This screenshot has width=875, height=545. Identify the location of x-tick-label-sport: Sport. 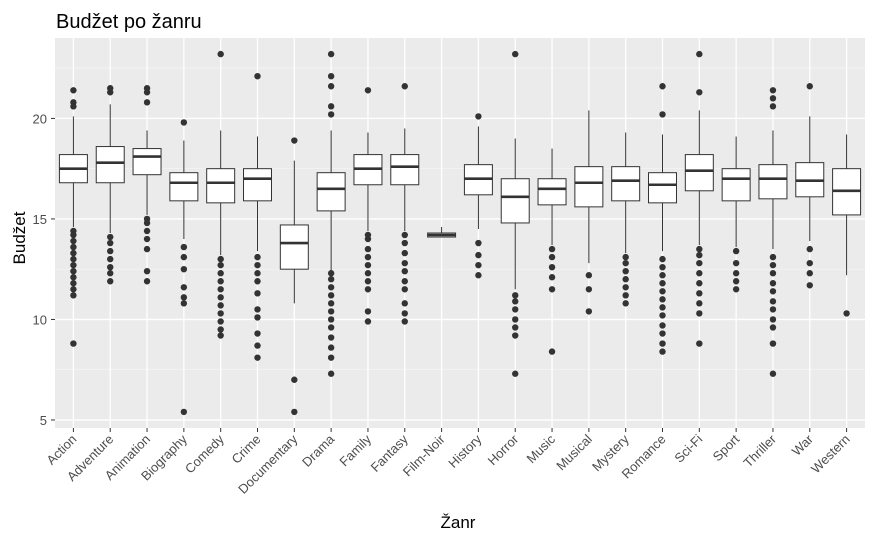
(726, 447).